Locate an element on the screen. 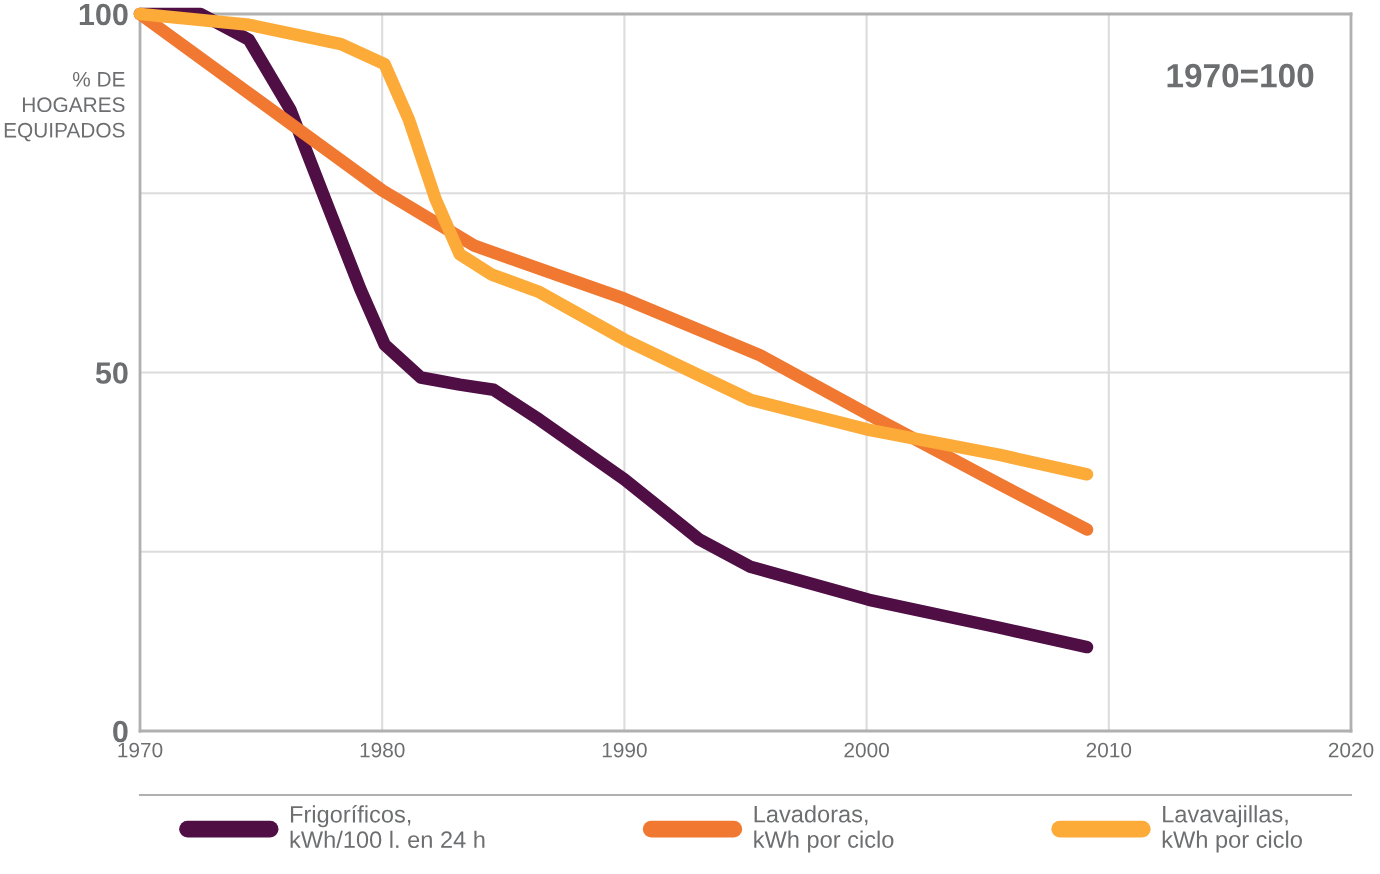 Image resolution: width=1380 pixels, height=874 pixels. legend-label: Lavavajillas, kWh por ciclo is located at coordinates (1232, 829).